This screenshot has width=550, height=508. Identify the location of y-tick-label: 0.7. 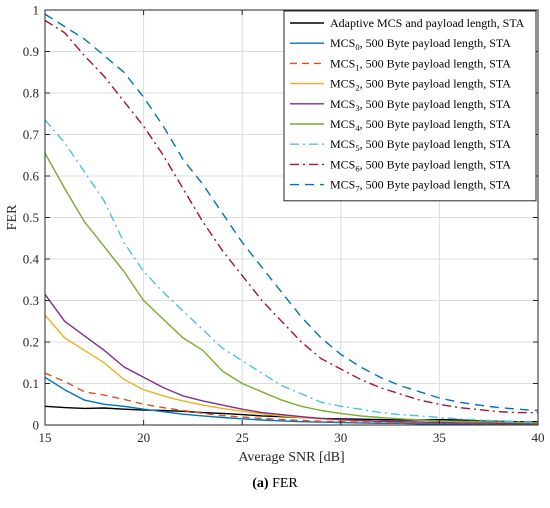
(31, 134).